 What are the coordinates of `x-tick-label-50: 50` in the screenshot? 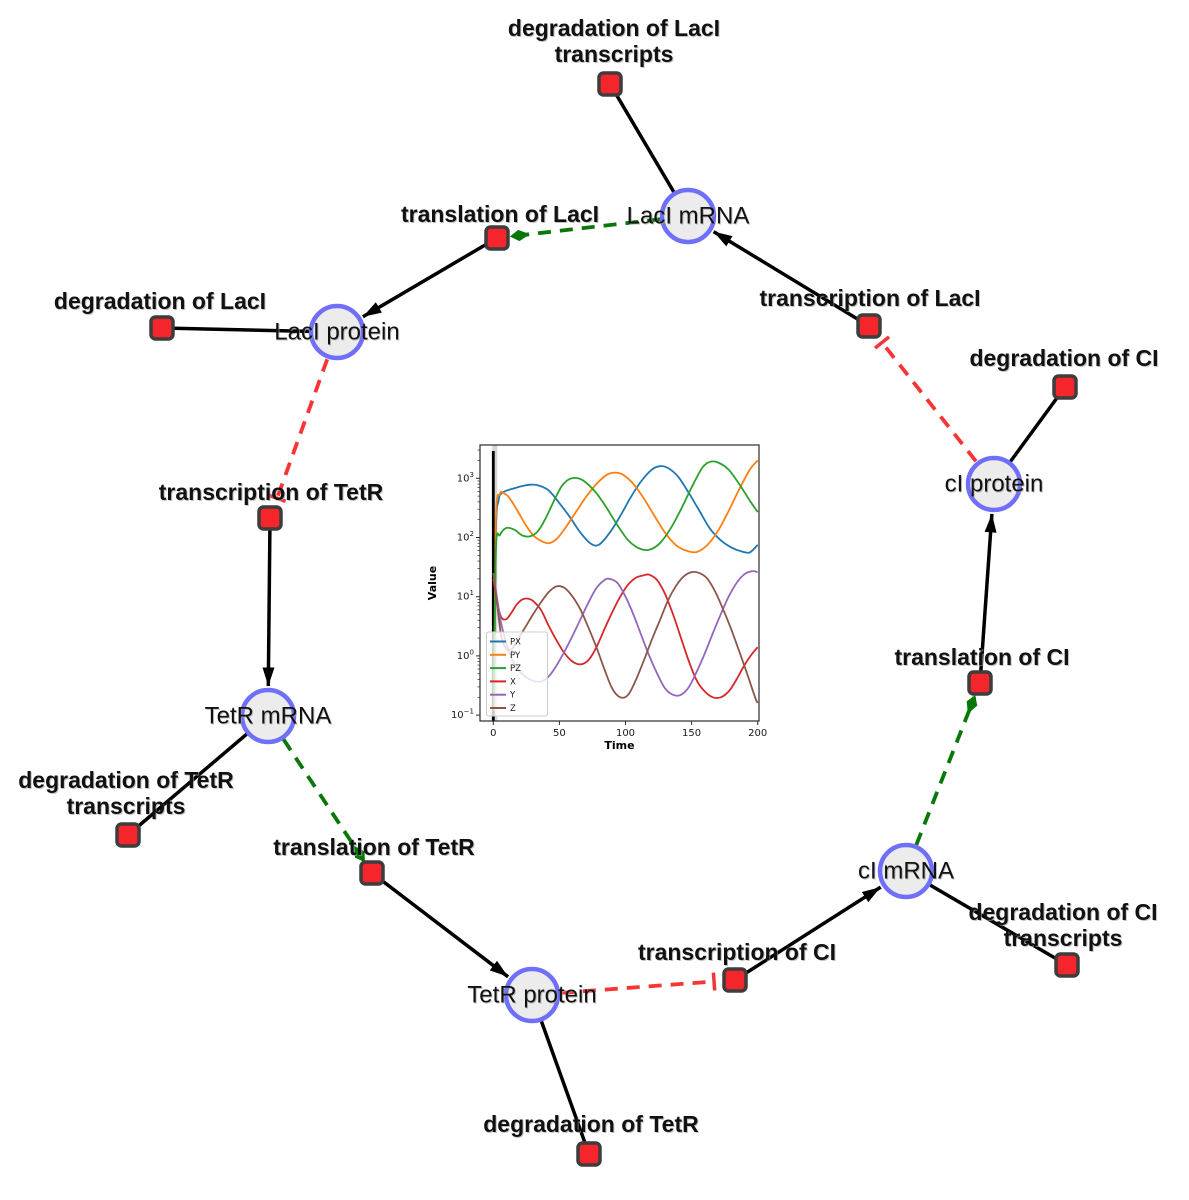 It's located at (559, 733).